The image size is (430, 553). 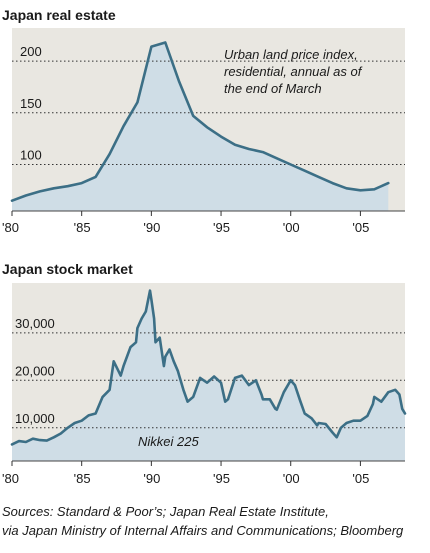 What do you see at coordinates (293, 71) in the screenshot?
I see `chart-annotation: residential, annual as of` at bounding box center [293, 71].